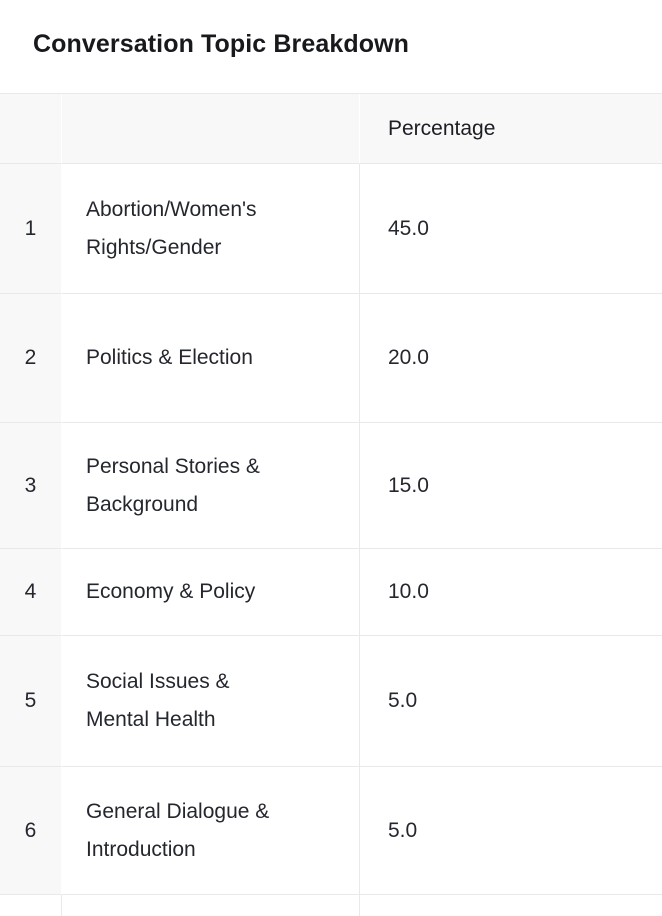 This screenshot has height=916, width=662. What do you see at coordinates (511, 358) in the screenshot?
I see `percentage-cell: 20.0` at bounding box center [511, 358].